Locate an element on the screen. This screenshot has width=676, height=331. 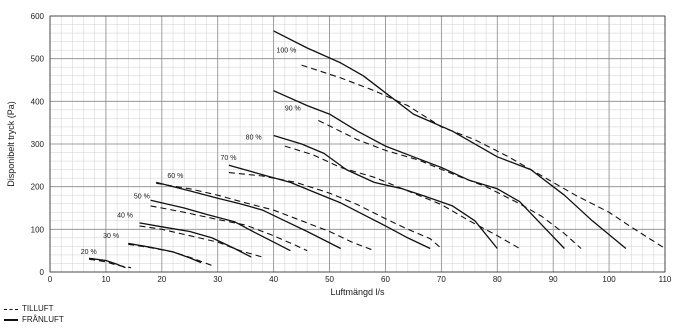
legend-item-tilluft: TILLUFT is located at coordinates (29, 309).